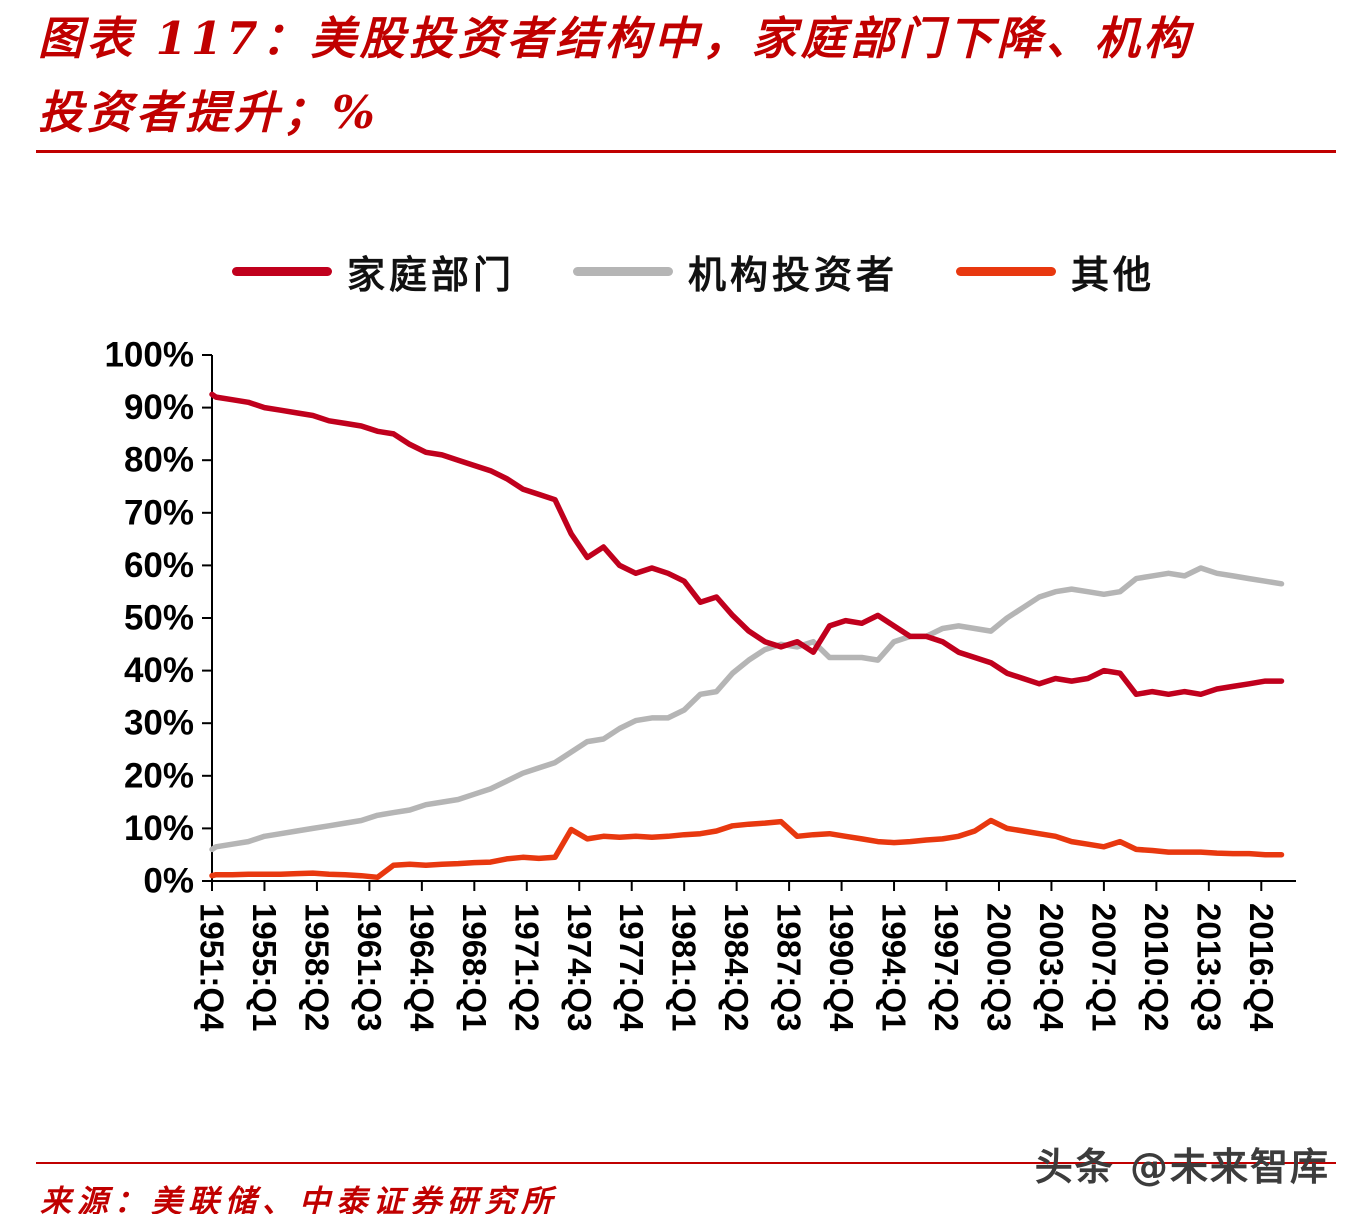 The height and width of the screenshot is (1214, 1372). I want to click on svg-text: 2003:Q4, so click(1051, 967).